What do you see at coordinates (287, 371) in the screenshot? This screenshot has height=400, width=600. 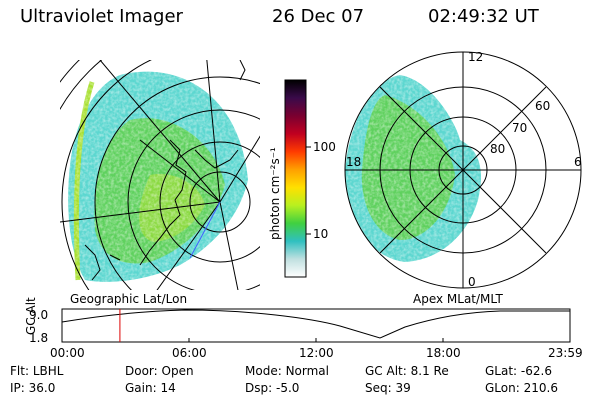 I see `info-mode: Mode: Normal` at bounding box center [287, 371].